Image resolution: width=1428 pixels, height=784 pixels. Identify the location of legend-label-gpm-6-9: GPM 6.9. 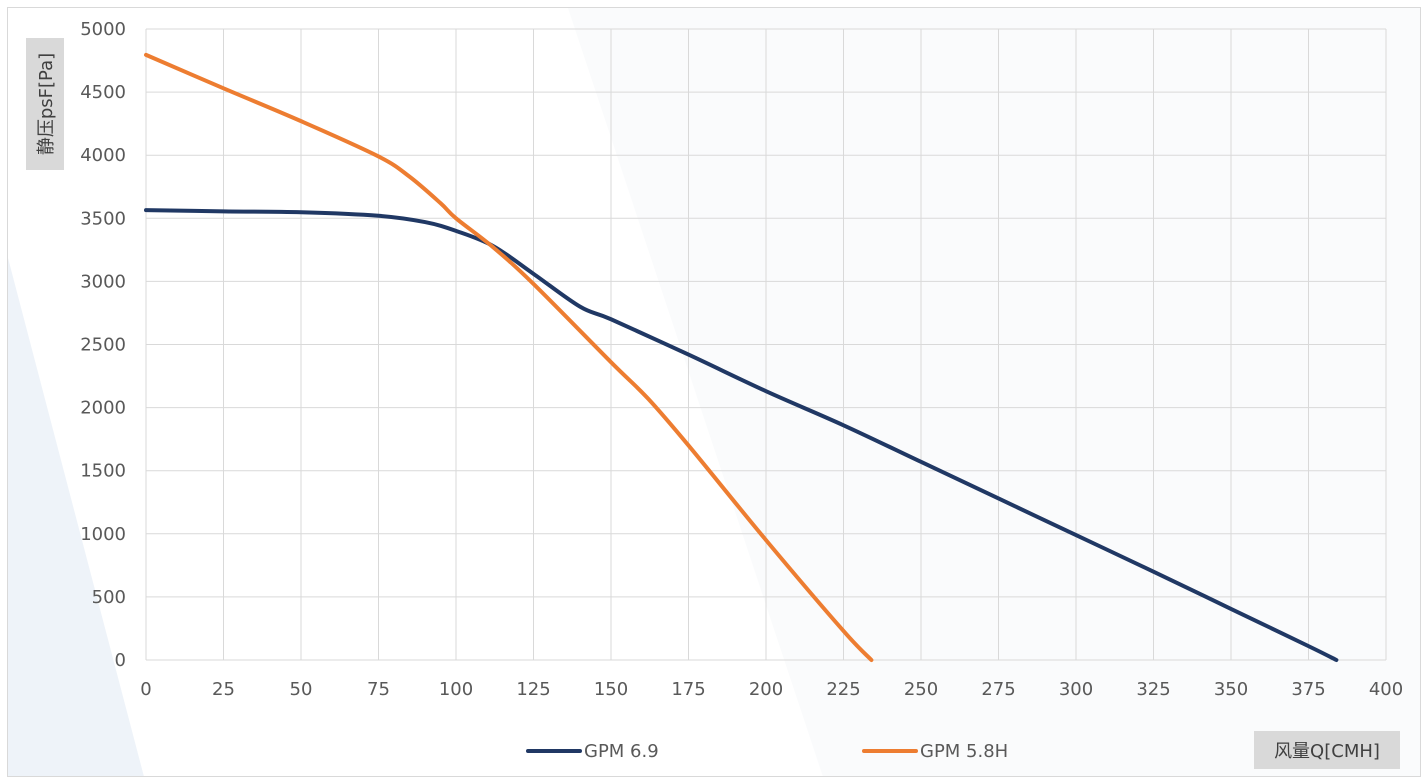
(621, 751).